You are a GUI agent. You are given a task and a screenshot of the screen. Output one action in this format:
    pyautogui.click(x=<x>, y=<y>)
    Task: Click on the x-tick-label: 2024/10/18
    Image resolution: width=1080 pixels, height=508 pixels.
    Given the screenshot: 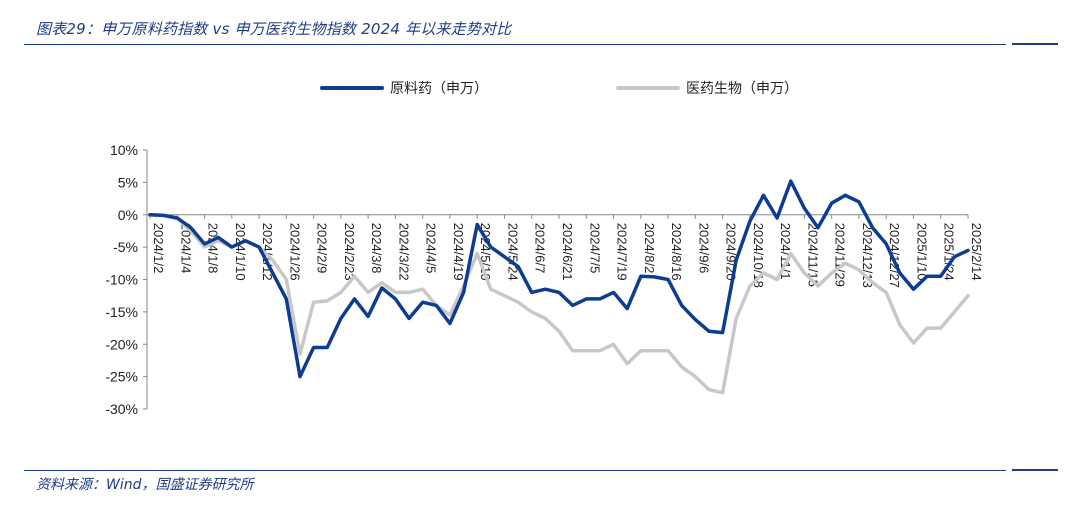 What is the action you would take?
    pyautogui.click(x=758, y=255)
    